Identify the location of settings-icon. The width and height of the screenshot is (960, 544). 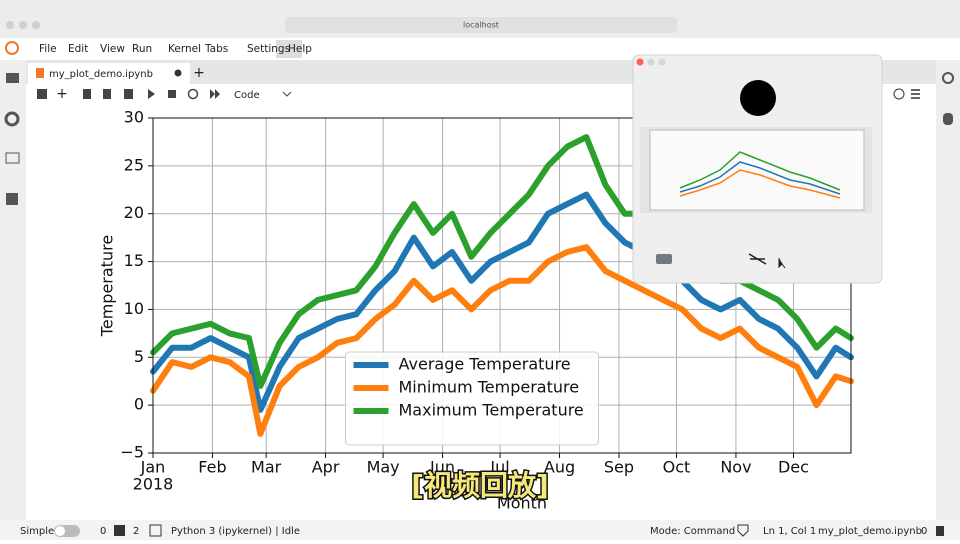
(948, 78).